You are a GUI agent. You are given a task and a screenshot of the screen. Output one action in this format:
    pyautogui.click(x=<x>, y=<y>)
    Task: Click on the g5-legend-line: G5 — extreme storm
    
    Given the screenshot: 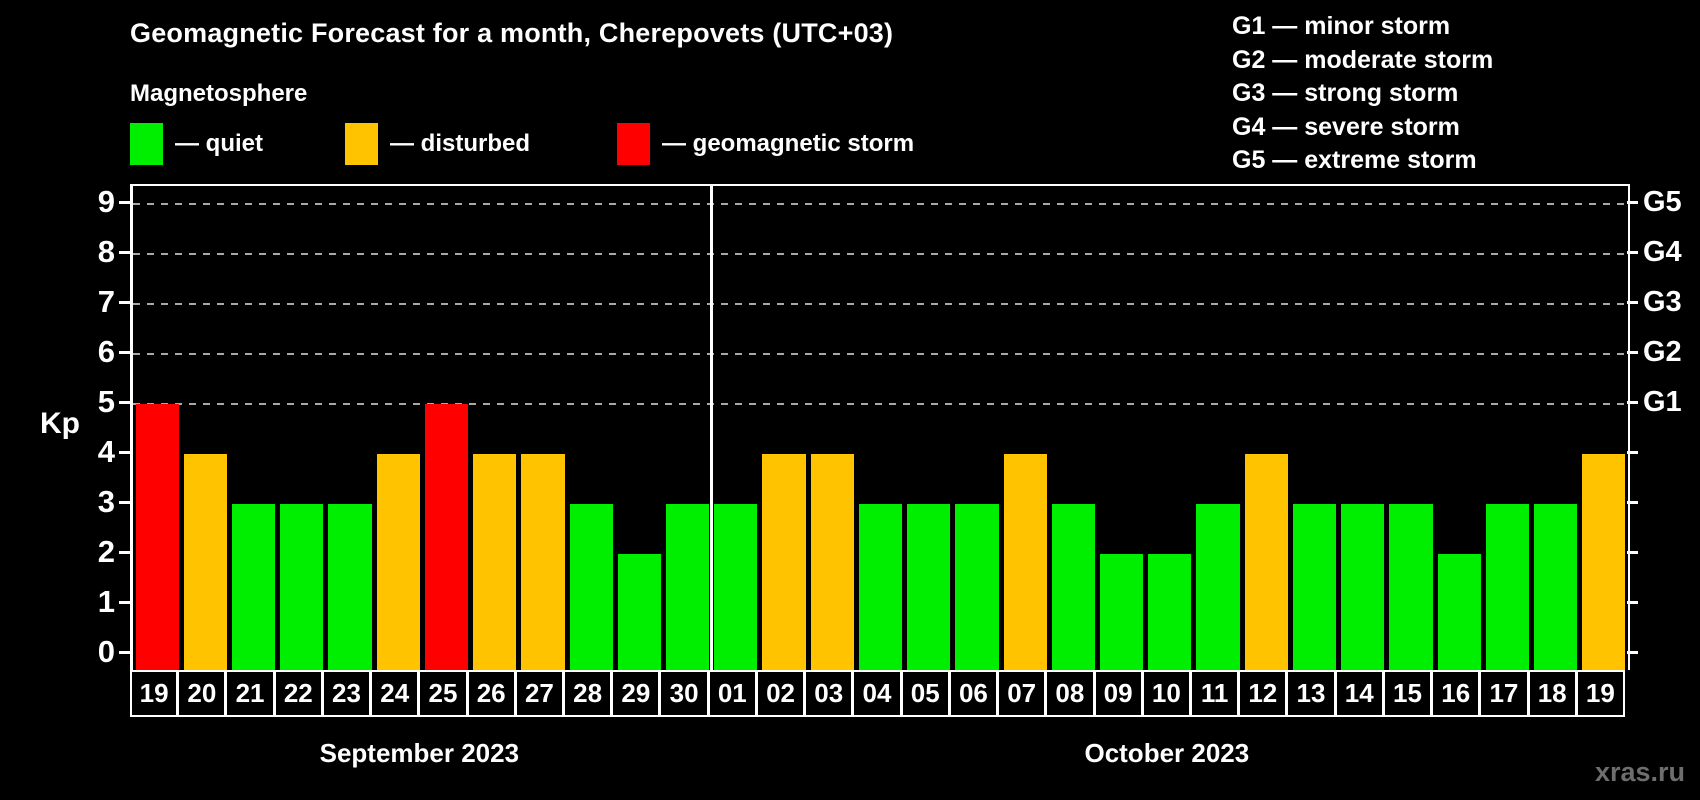 What is the action you would take?
    pyautogui.click(x=1354, y=160)
    